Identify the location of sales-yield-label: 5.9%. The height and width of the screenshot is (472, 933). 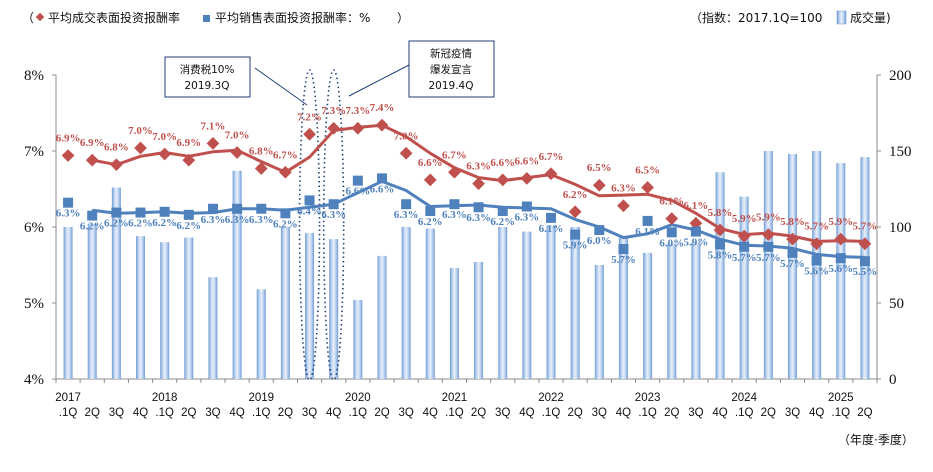
(696, 243).